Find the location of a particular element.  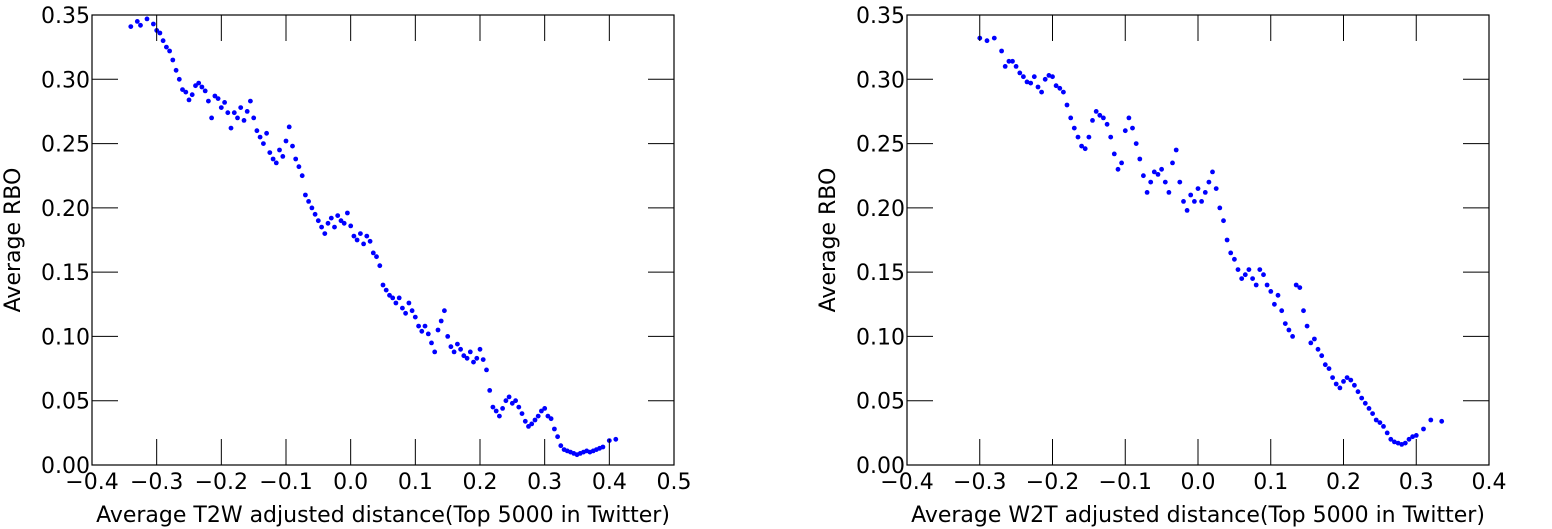

y-tick-label: 0.20 is located at coordinates (65, 209).